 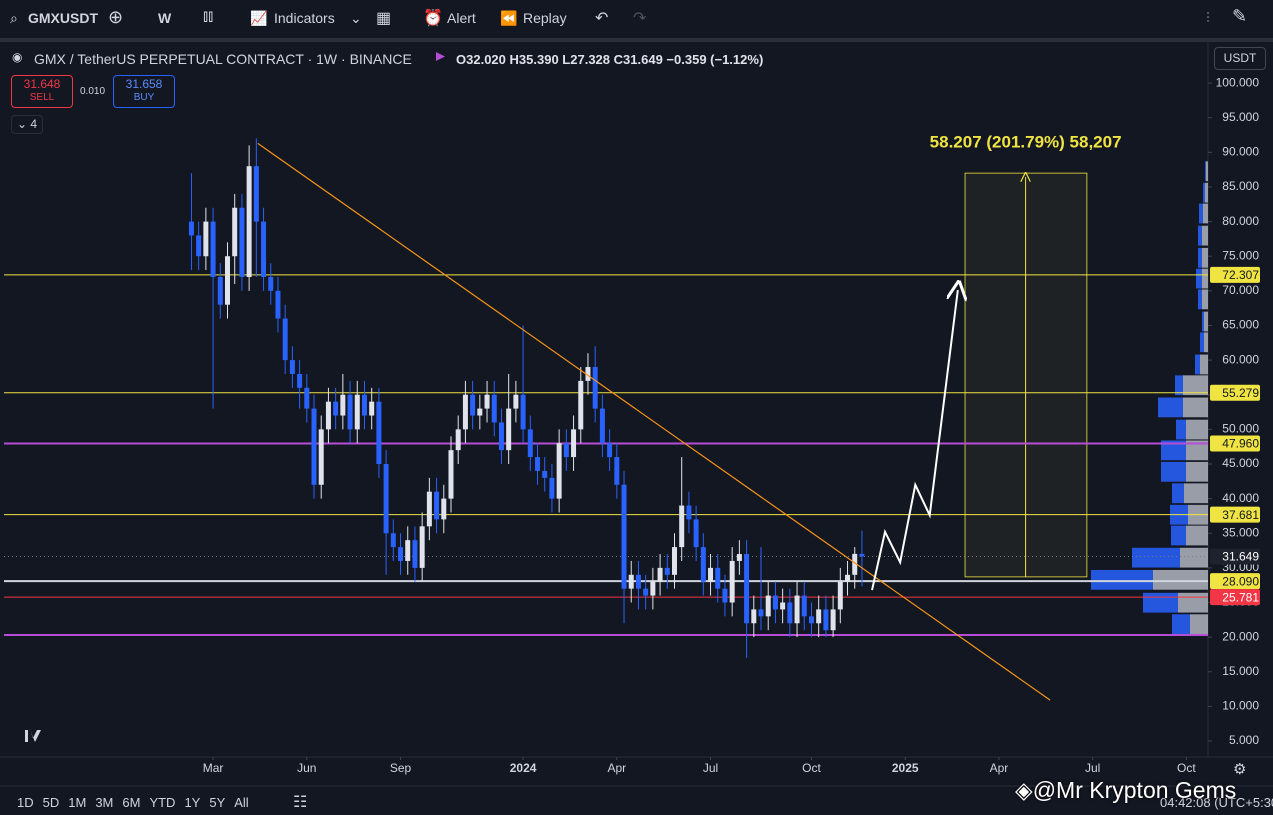 I want to click on sell-button: 31.648 SELL, so click(x=42, y=91).